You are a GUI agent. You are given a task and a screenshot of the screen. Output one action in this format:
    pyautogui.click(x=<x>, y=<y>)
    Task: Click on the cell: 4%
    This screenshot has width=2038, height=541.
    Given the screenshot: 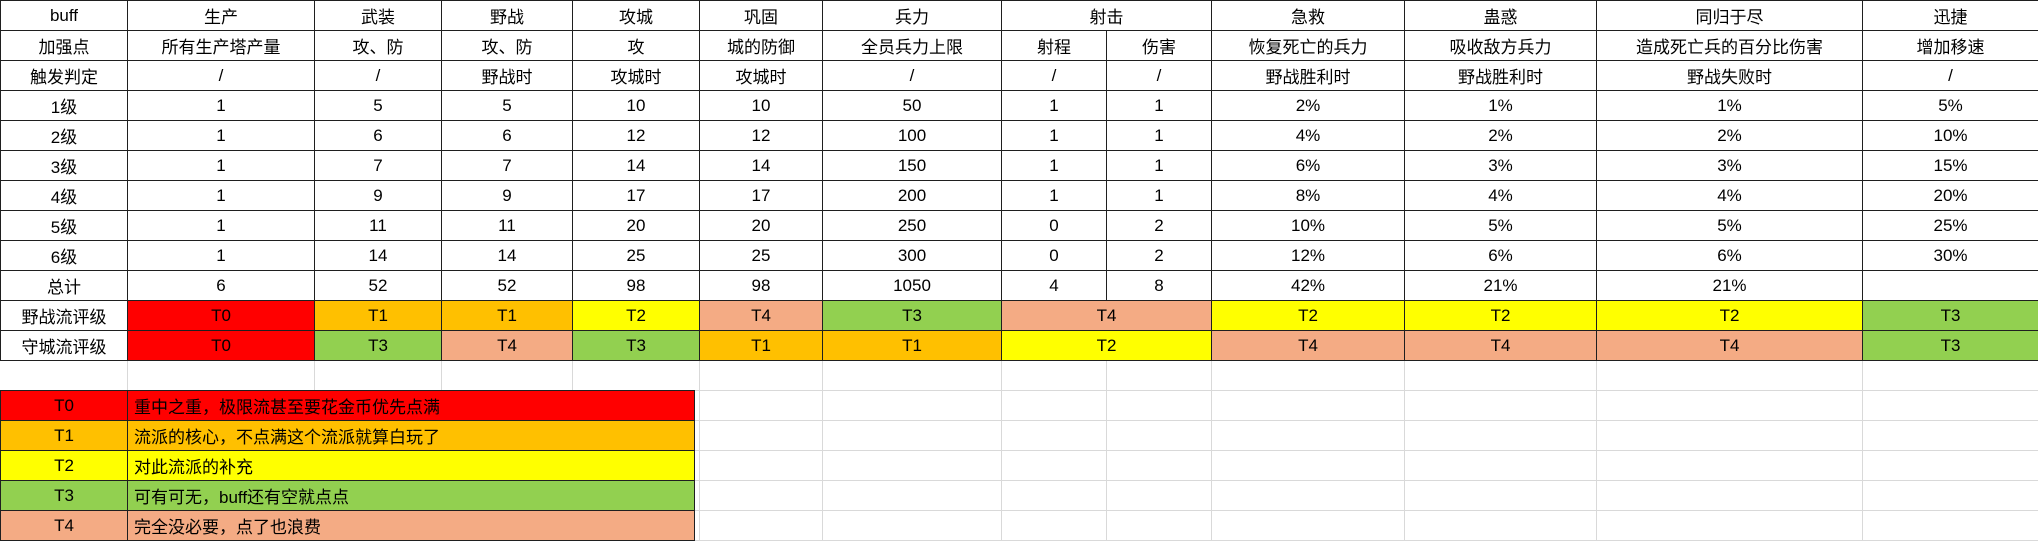 What is the action you would take?
    pyautogui.click(x=1729, y=195)
    